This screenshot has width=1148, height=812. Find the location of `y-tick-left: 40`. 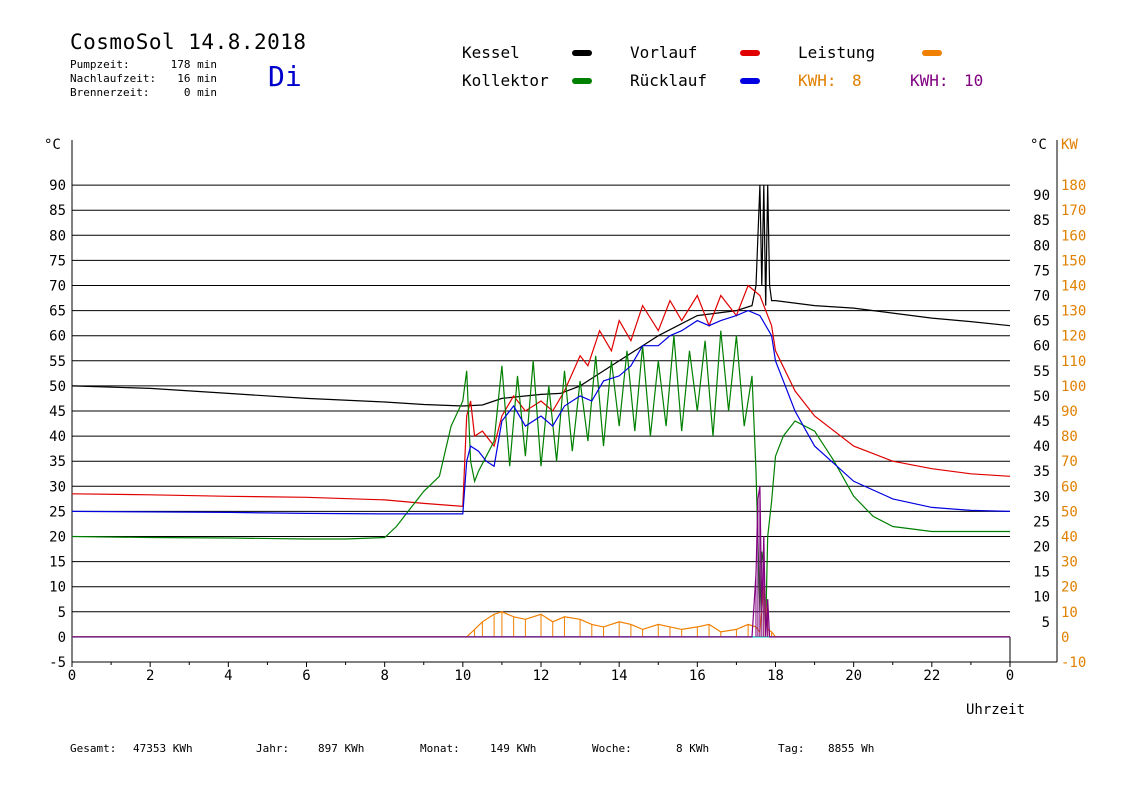

y-tick-left: 40 is located at coordinates (57, 437).